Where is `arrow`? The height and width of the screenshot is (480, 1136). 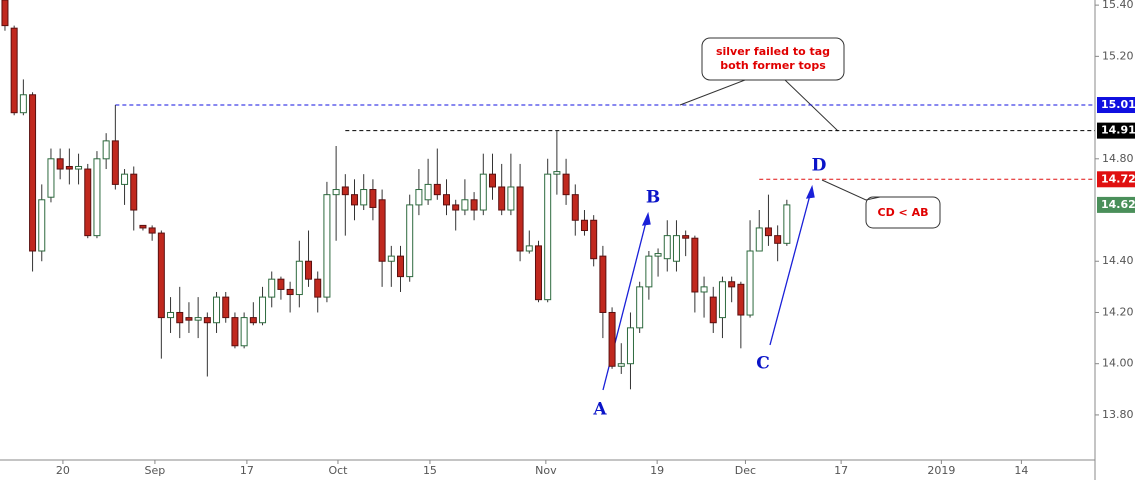
arrow is located at coordinates (790, 270).